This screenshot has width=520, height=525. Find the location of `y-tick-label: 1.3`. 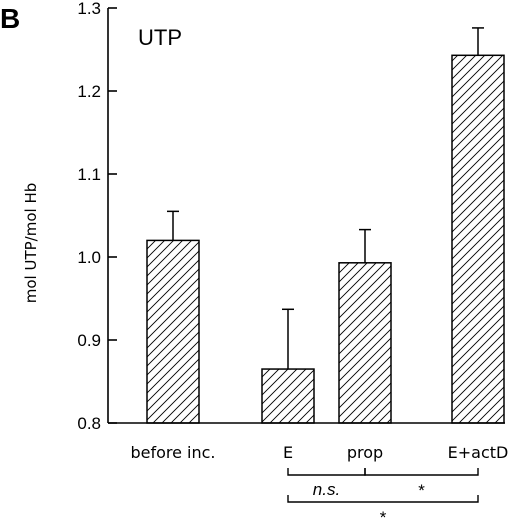

y-tick-label: 1.3 is located at coordinates (89, 9).